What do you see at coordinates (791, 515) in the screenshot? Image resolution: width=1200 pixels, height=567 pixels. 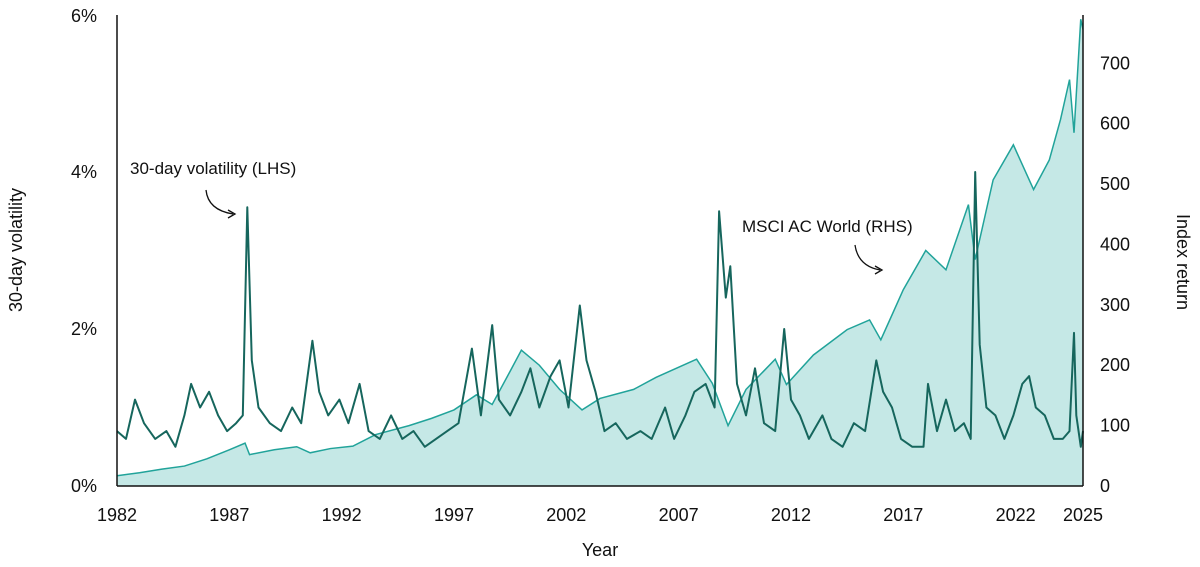 I see `x-tick-label: 2012` at bounding box center [791, 515].